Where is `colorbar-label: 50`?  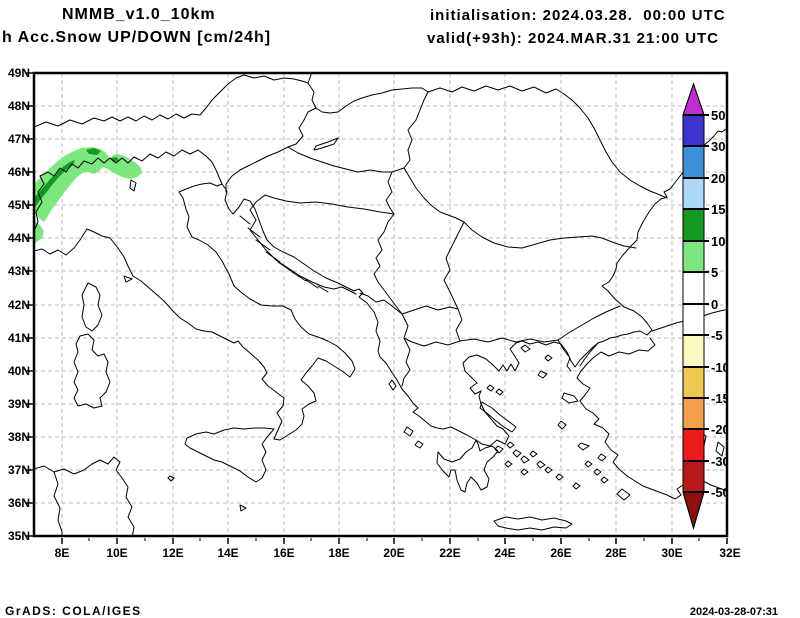 colorbar-label: 50 is located at coordinates (718, 115).